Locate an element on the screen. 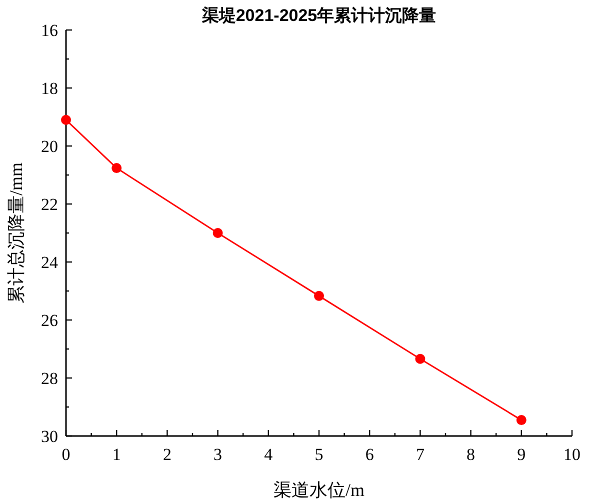 The height and width of the screenshot is (503, 589). x-tick-label: 0 is located at coordinates (66, 454).